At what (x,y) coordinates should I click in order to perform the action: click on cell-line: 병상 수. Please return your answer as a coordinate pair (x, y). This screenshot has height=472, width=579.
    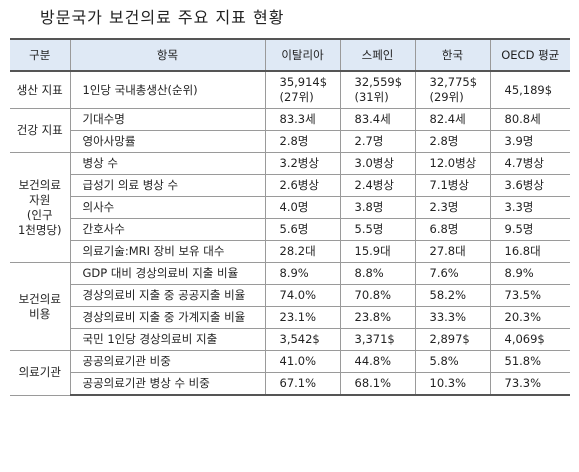
    Looking at the image, I should click on (100, 163).